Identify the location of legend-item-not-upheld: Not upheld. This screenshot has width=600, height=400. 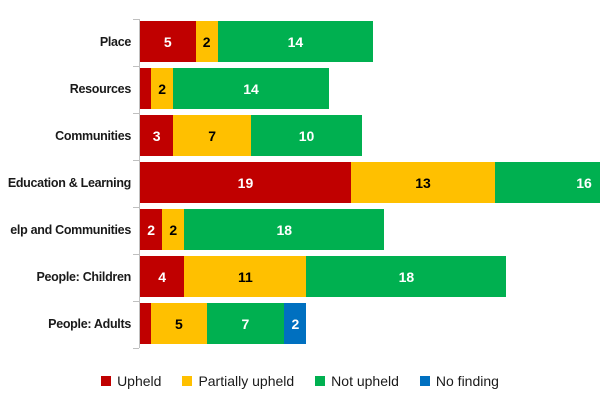
(357, 381).